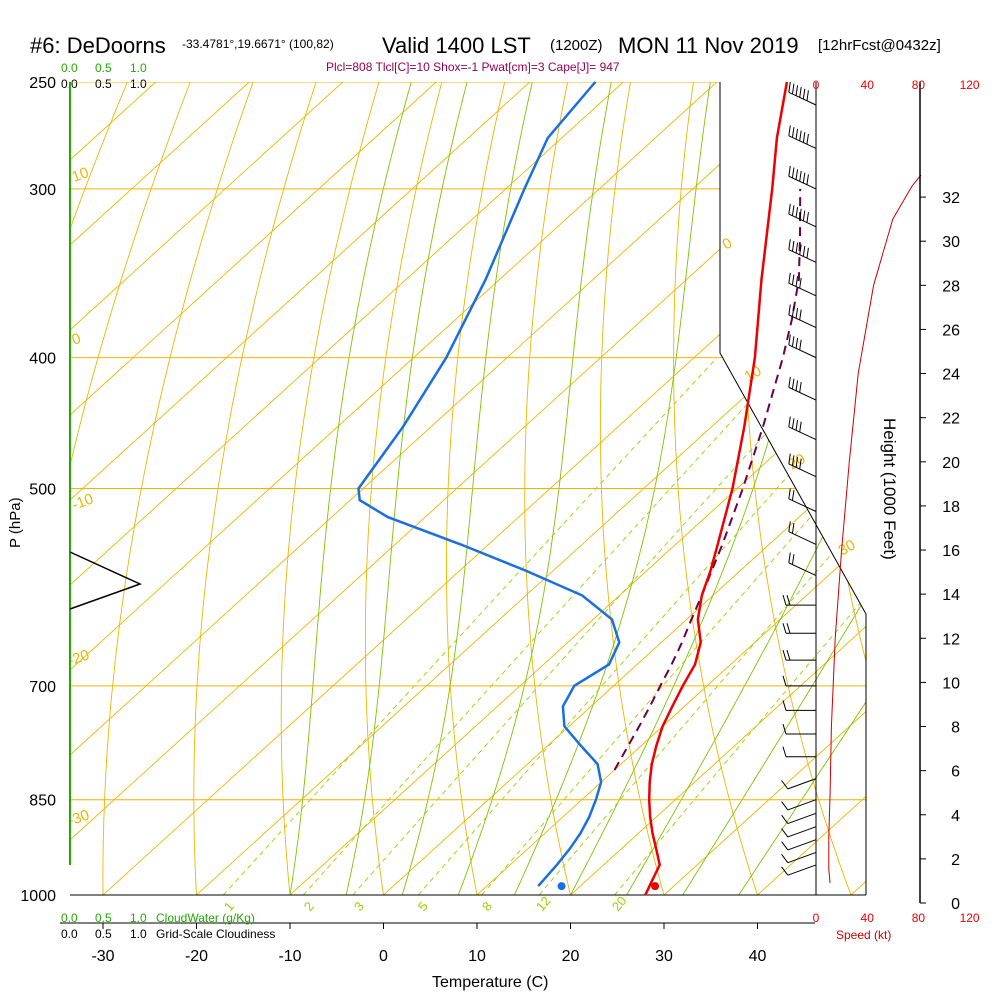  I want to click on surface-temperature-dot, so click(655, 886).